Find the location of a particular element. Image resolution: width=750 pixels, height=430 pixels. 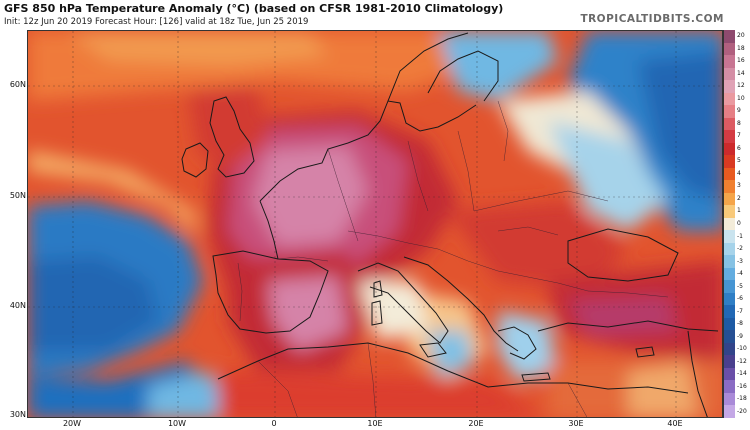

lat-label-40n: 40N is located at coordinates (17, 305).